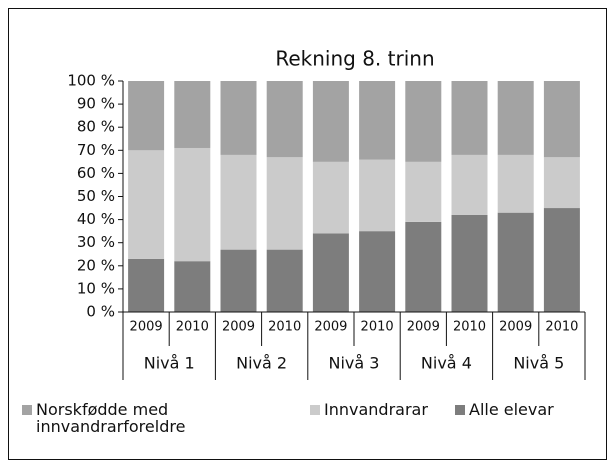  Describe the element at coordinates (511, 409) in the screenshot. I see `legend-label: Alle elevar` at that location.